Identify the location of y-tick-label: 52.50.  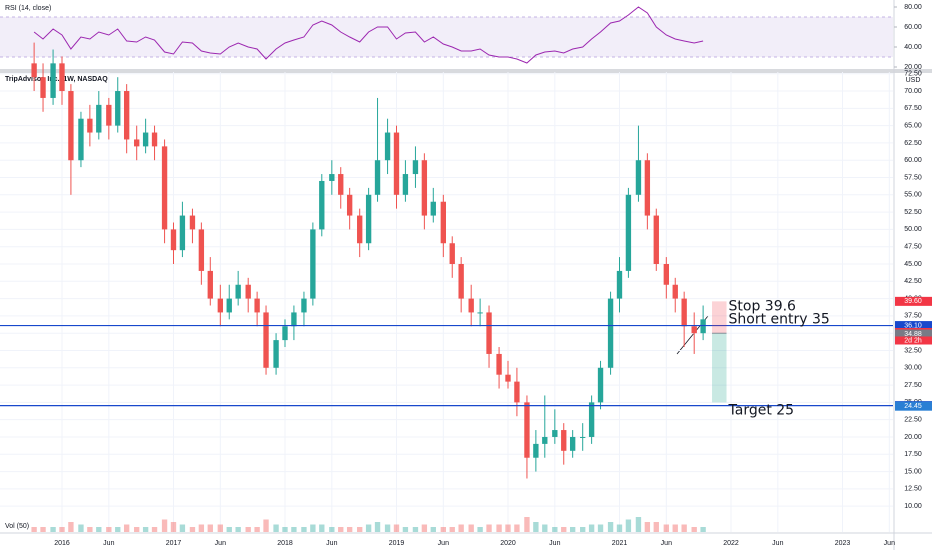
(913, 212).